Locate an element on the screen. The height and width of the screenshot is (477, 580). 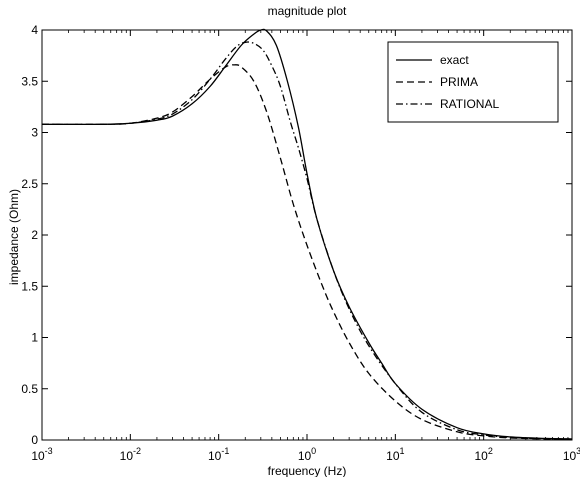
legend-label-exact: exact is located at coordinates (454, 60).